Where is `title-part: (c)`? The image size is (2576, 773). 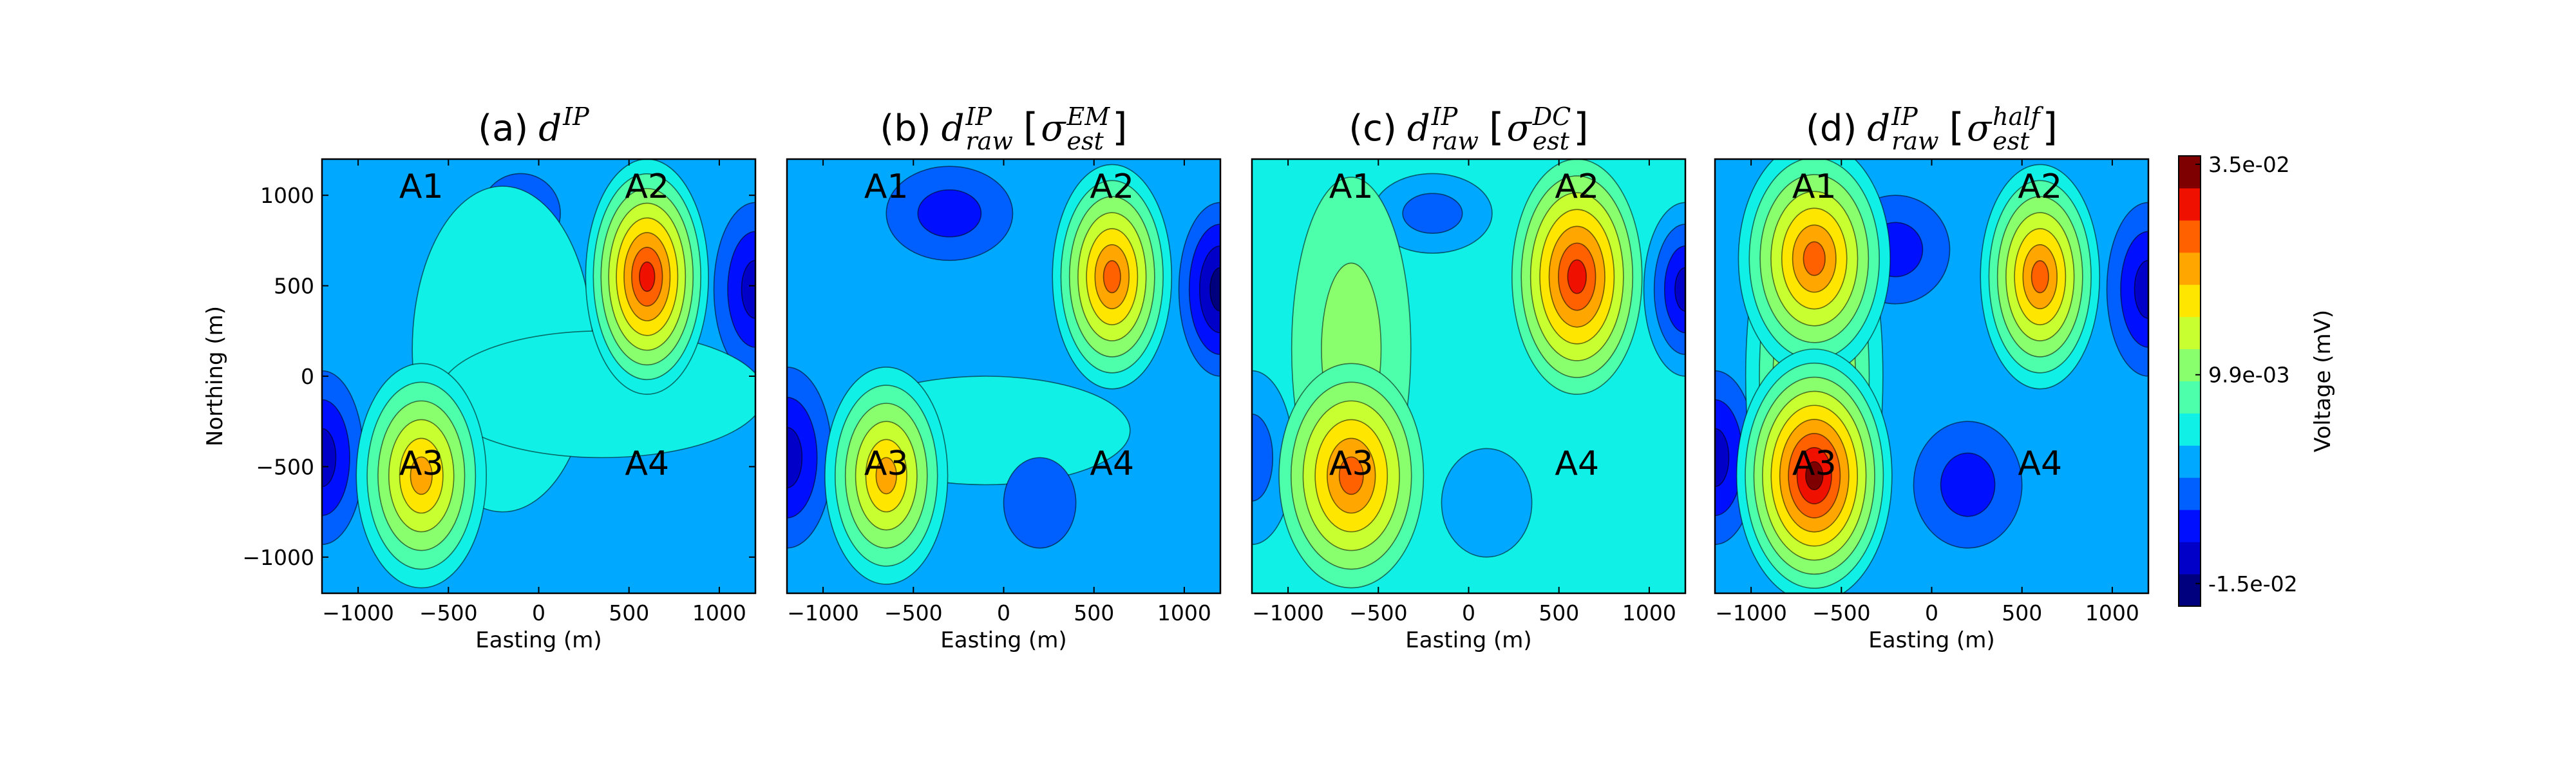
title-part: (c) is located at coordinates (1372, 128).